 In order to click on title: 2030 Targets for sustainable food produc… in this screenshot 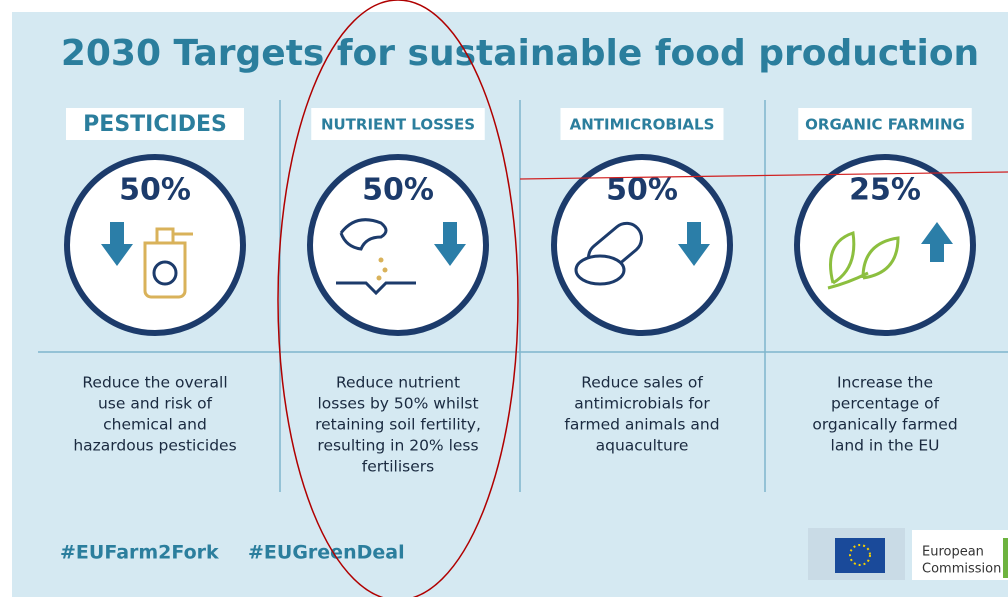, I will do `click(520, 53)`.